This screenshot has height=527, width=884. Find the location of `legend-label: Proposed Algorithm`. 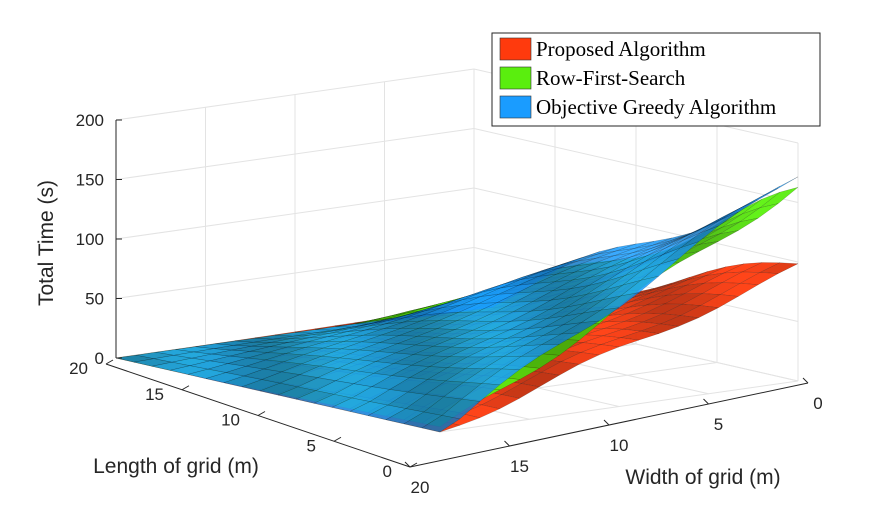

legend-label: Proposed Algorithm is located at coordinates (621, 49).